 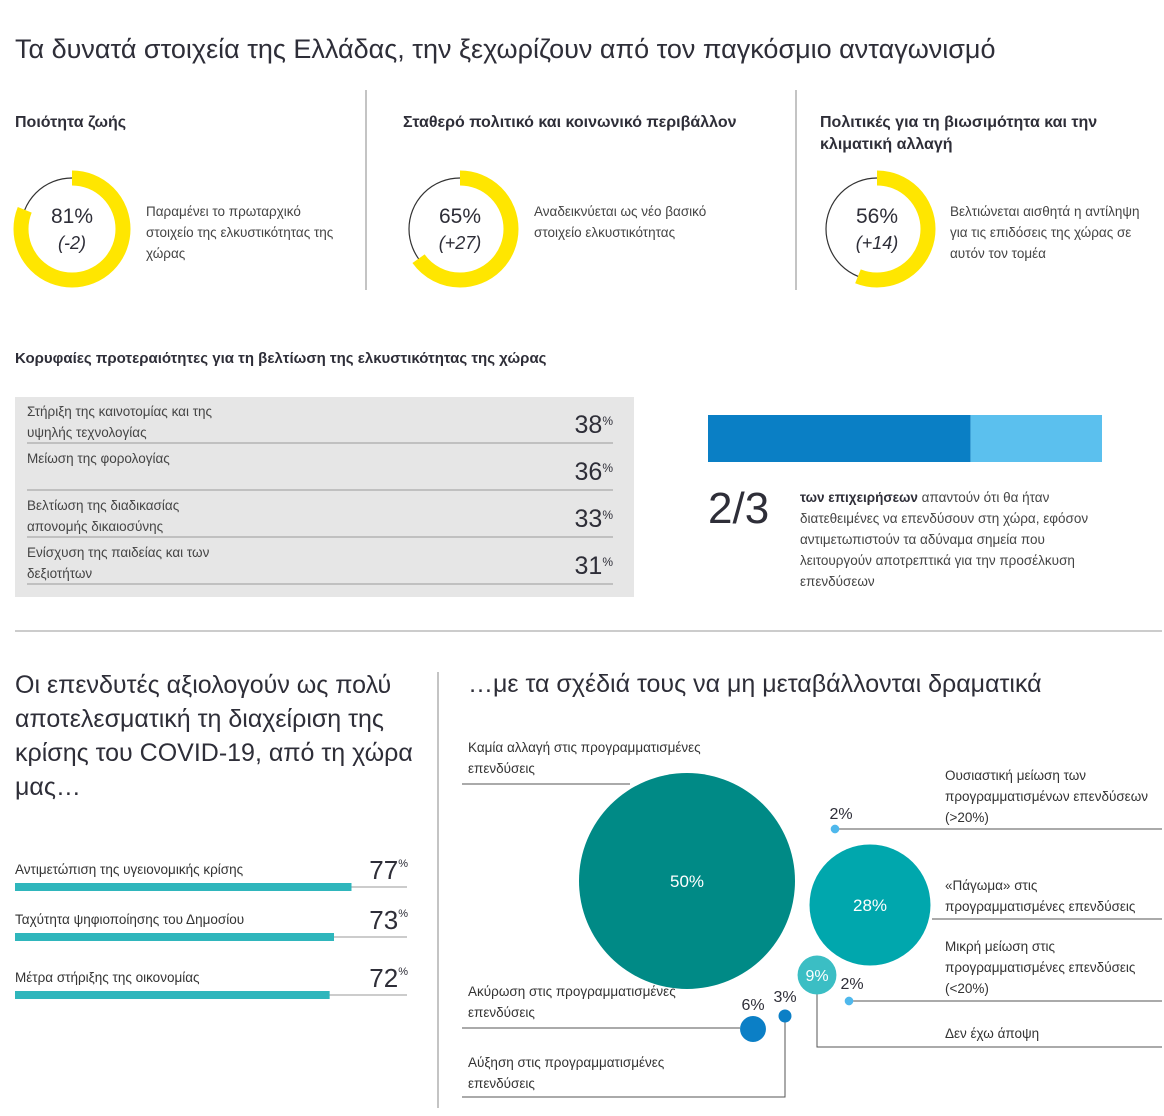 I want to click on priority-value: 38%, so click(x=546, y=425).